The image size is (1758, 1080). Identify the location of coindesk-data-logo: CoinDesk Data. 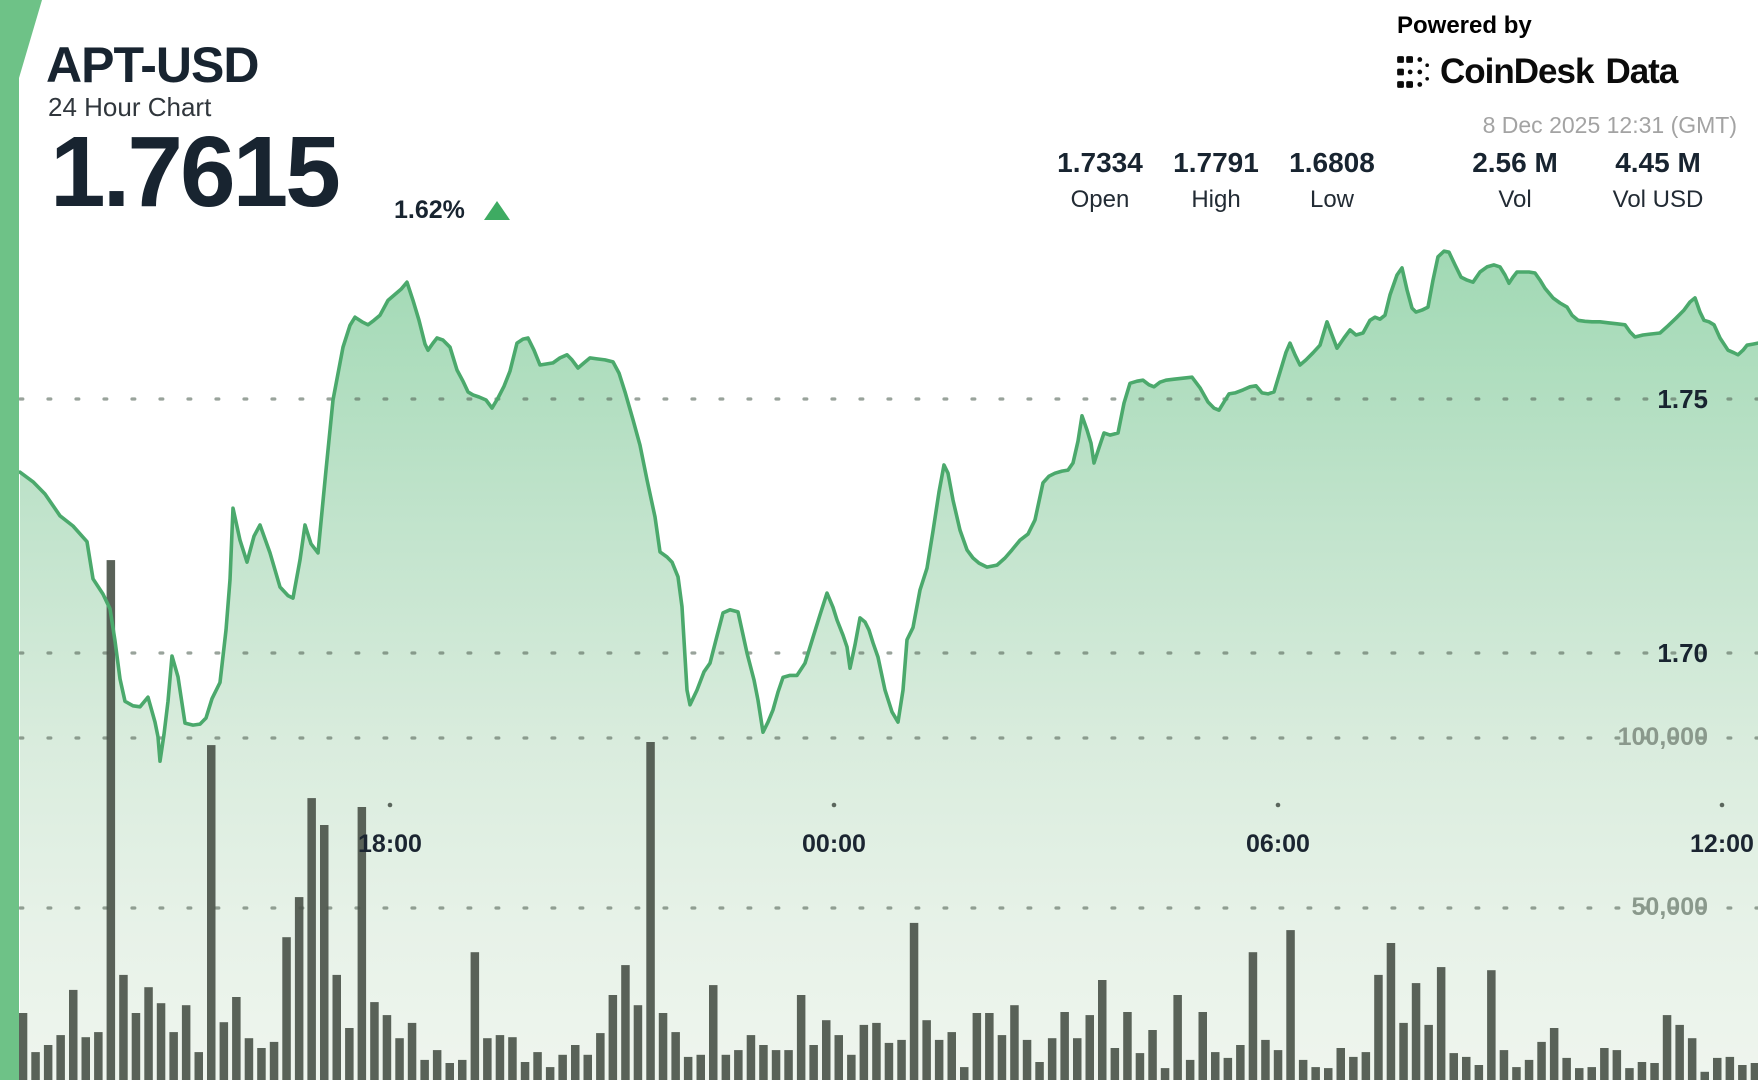
(1537, 72).